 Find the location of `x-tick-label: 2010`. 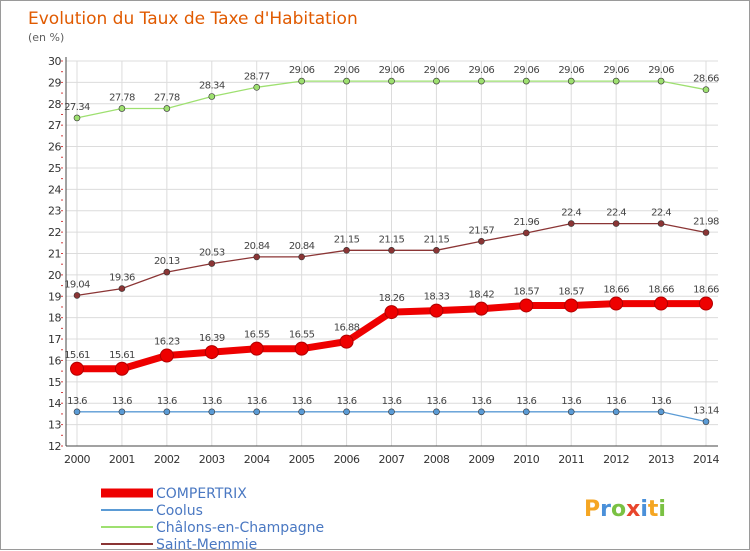

x-tick-label: 2010 is located at coordinates (526, 459).